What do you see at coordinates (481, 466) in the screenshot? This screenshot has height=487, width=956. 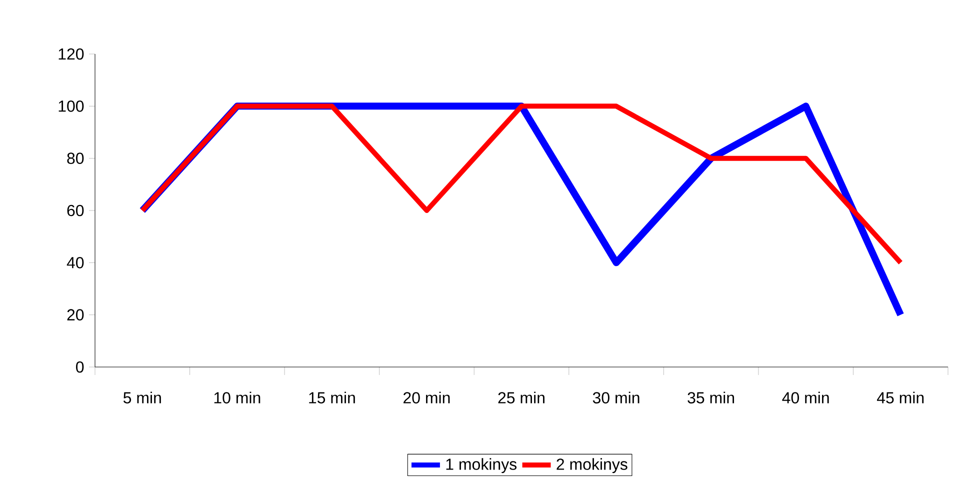 I see `legend-label: 1 mokinys` at bounding box center [481, 466].